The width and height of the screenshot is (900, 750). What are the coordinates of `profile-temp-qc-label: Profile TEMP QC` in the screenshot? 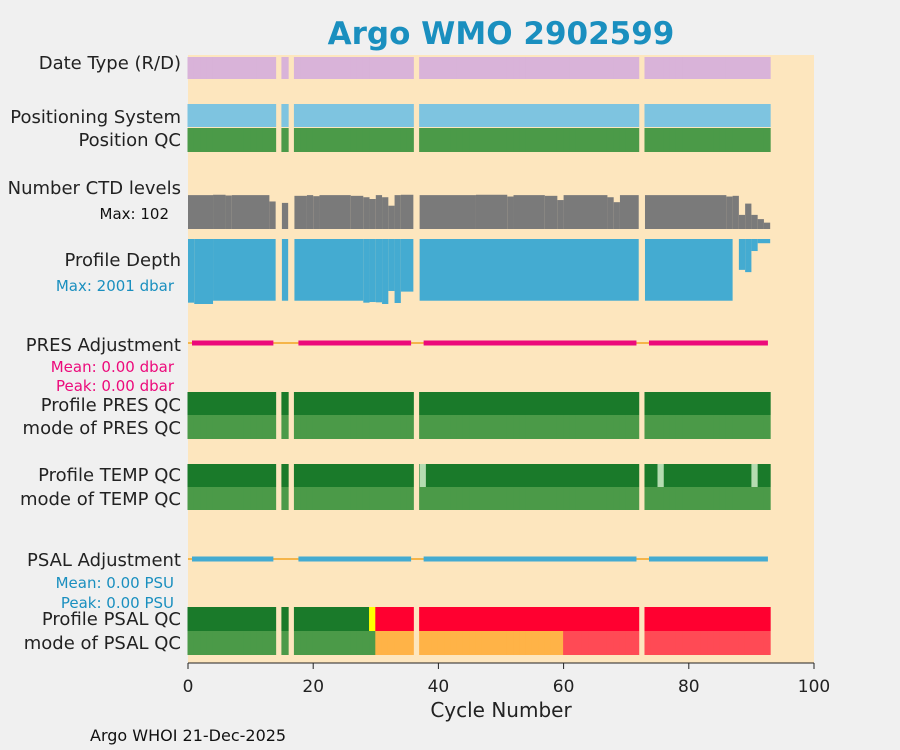 It's located at (109, 475).